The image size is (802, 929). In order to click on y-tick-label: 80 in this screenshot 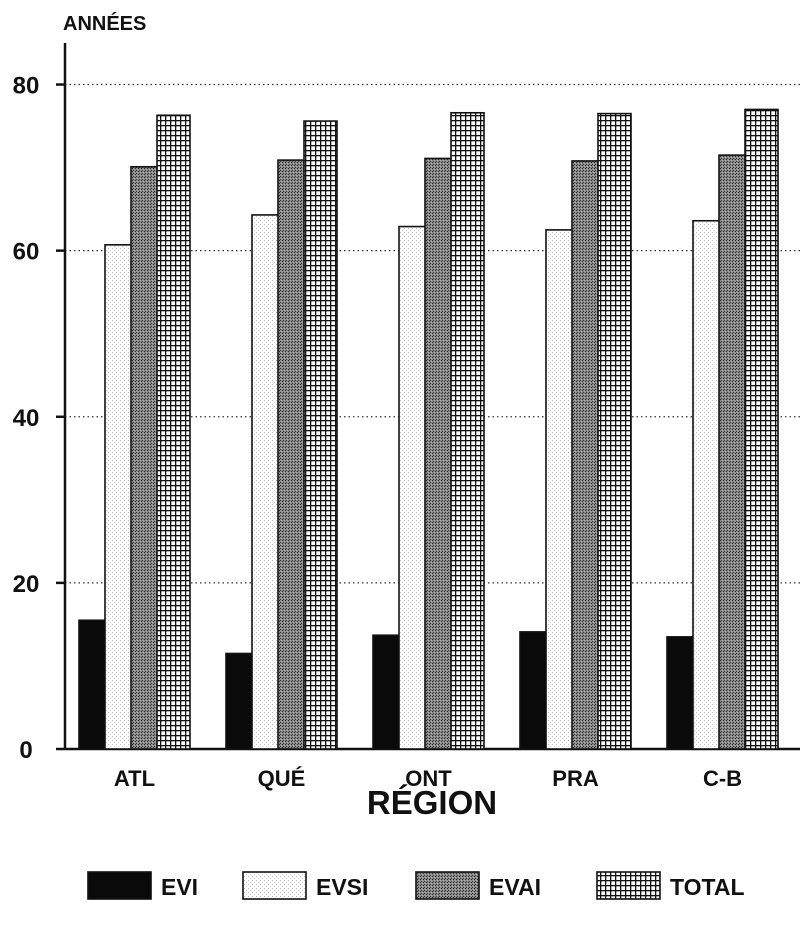, I will do `click(26, 86)`.